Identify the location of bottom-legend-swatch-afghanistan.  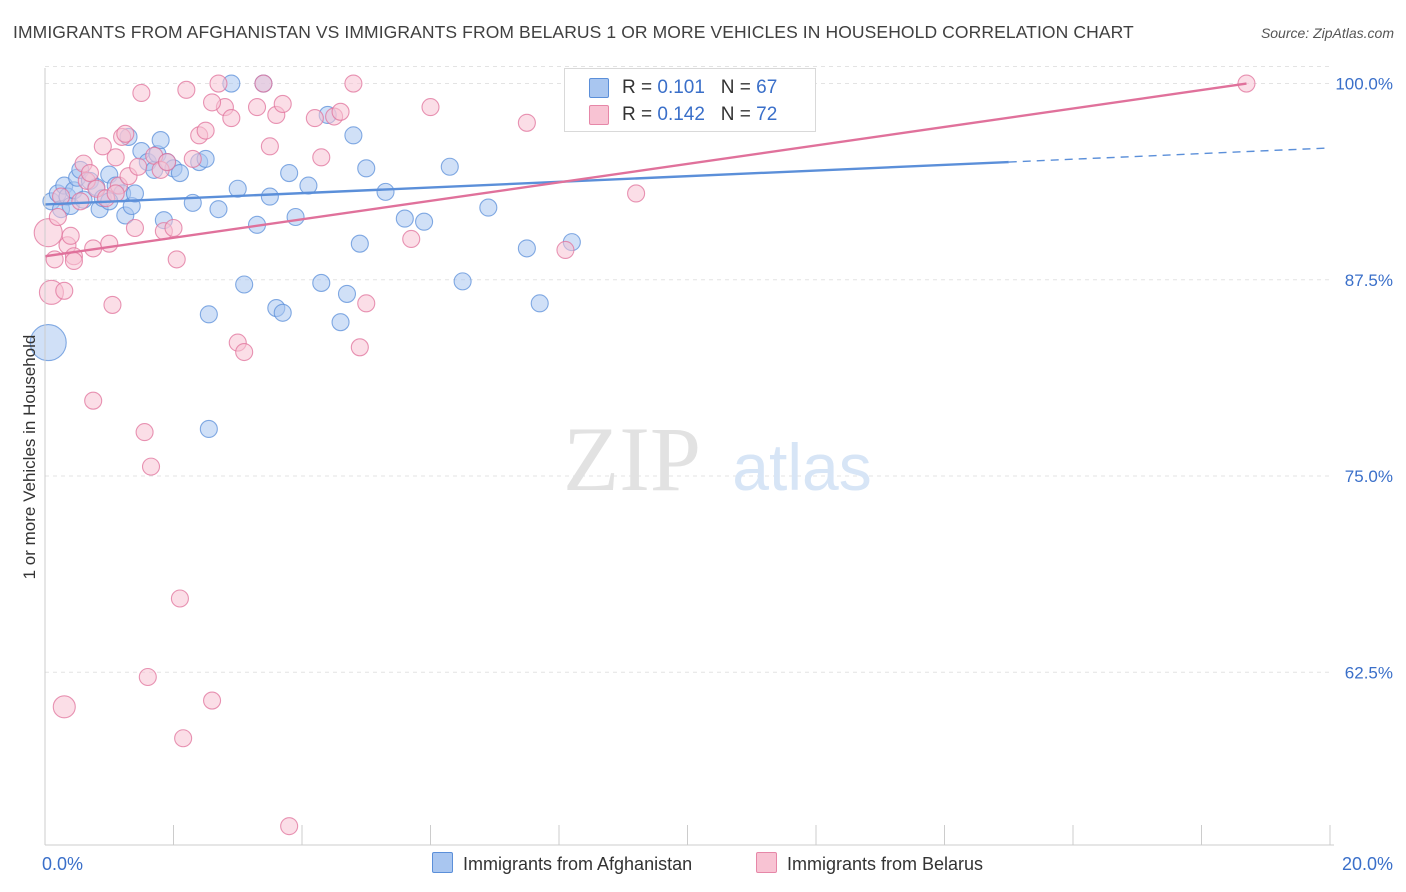
(442, 862).